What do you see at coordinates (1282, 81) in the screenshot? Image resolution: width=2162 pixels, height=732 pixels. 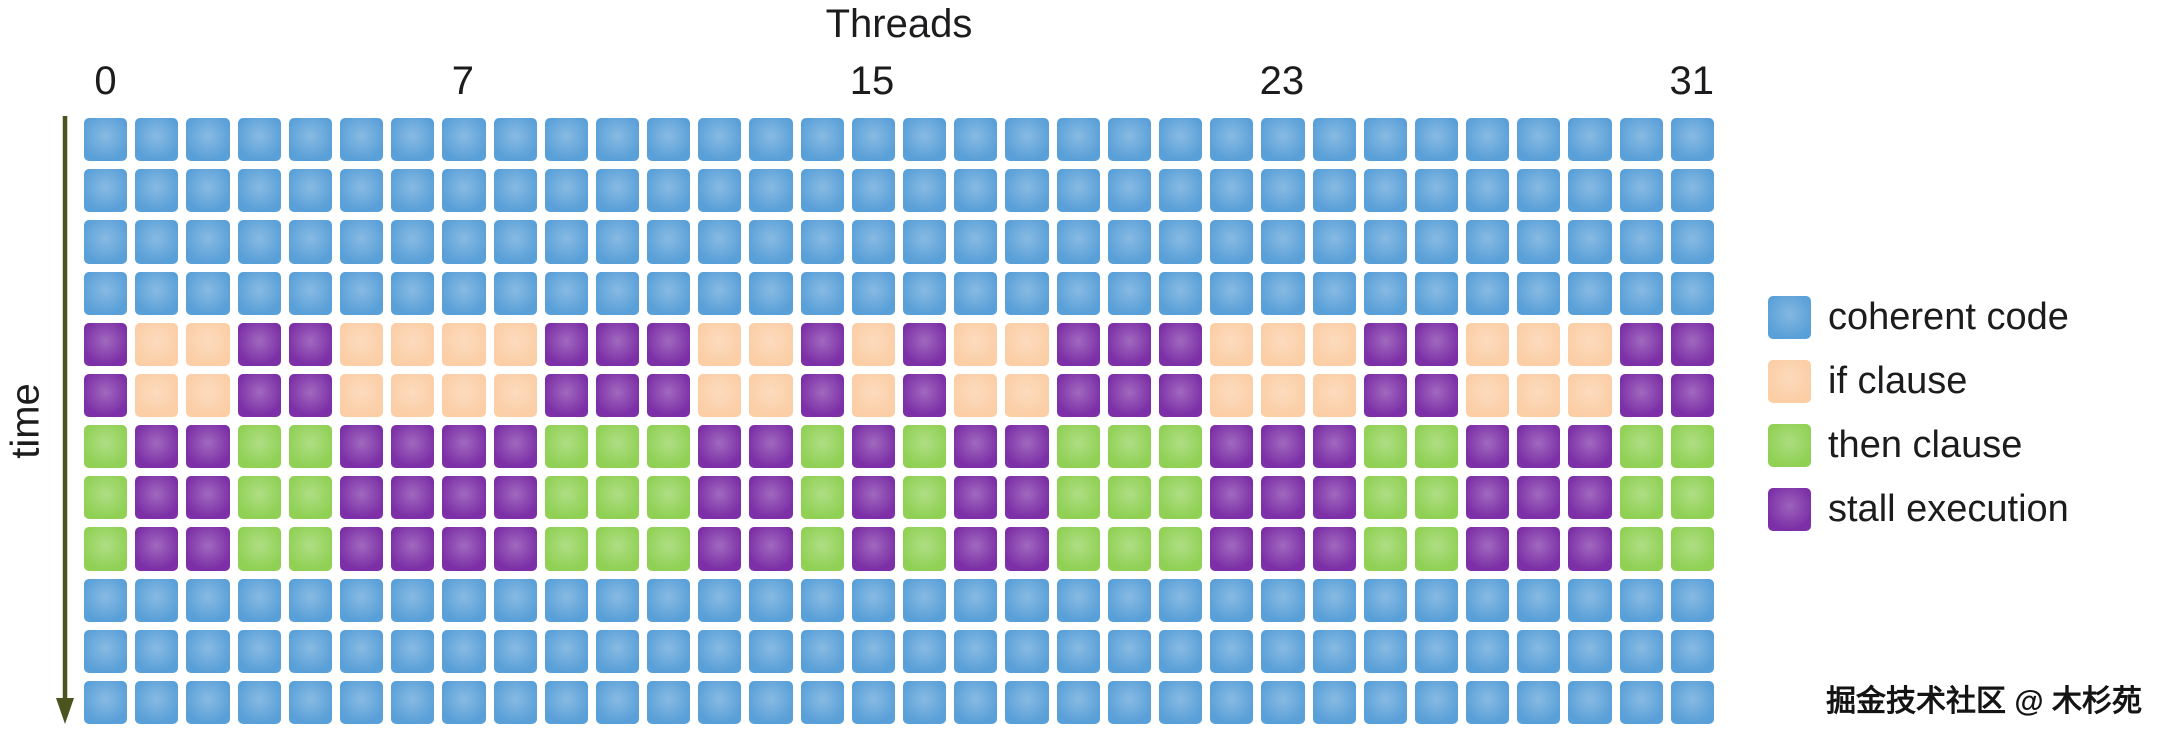 I see `thread-tick-23: 23` at bounding box center [1282, 81].